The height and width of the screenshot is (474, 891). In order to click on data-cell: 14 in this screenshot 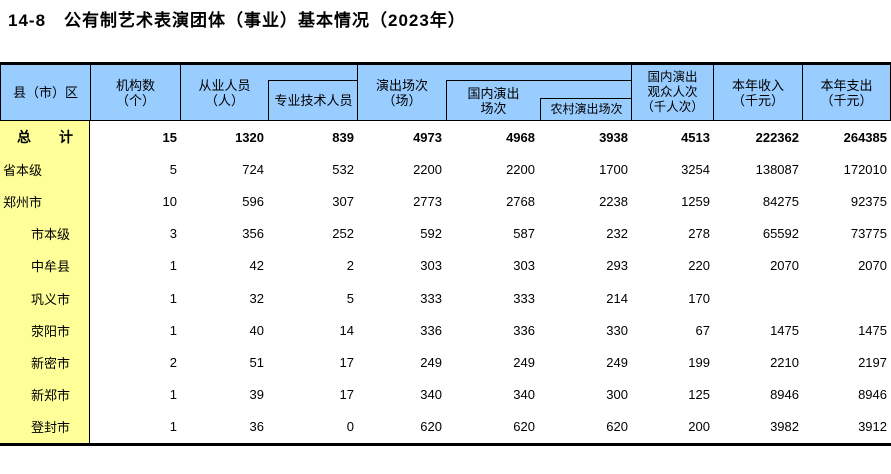, I will do `click(346, 330)`.